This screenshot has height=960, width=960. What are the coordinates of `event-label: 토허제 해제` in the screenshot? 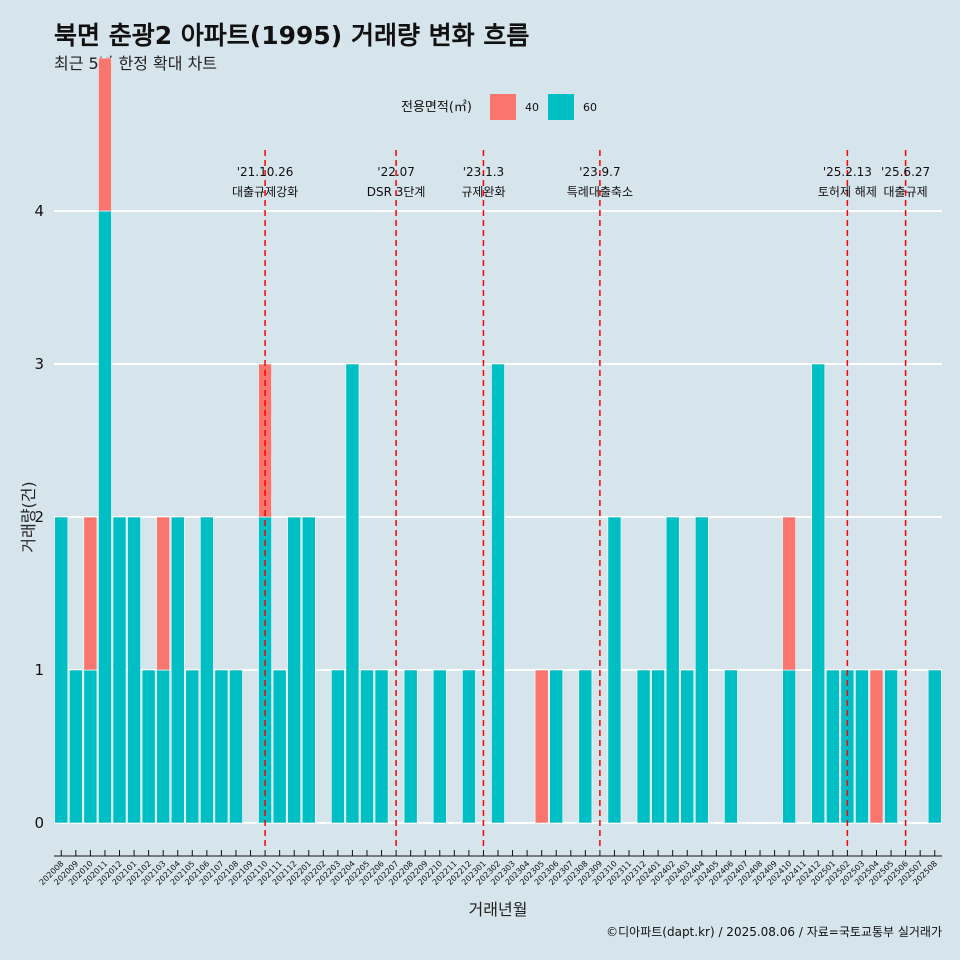 It's located at (847, 192).